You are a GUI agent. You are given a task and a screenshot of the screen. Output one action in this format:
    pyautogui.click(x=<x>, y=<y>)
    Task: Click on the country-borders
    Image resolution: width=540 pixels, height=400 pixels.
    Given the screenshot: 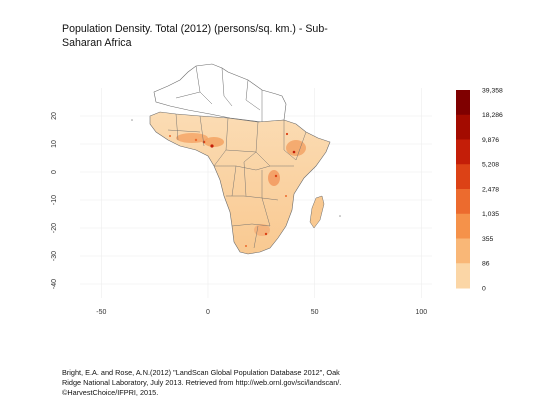 What is the action you would take?
    pyautogui.click(x=237, y=181)
    